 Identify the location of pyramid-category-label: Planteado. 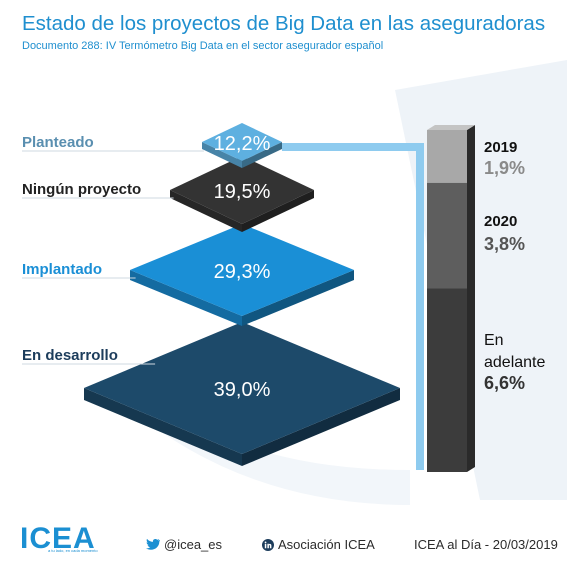
(58, 142).